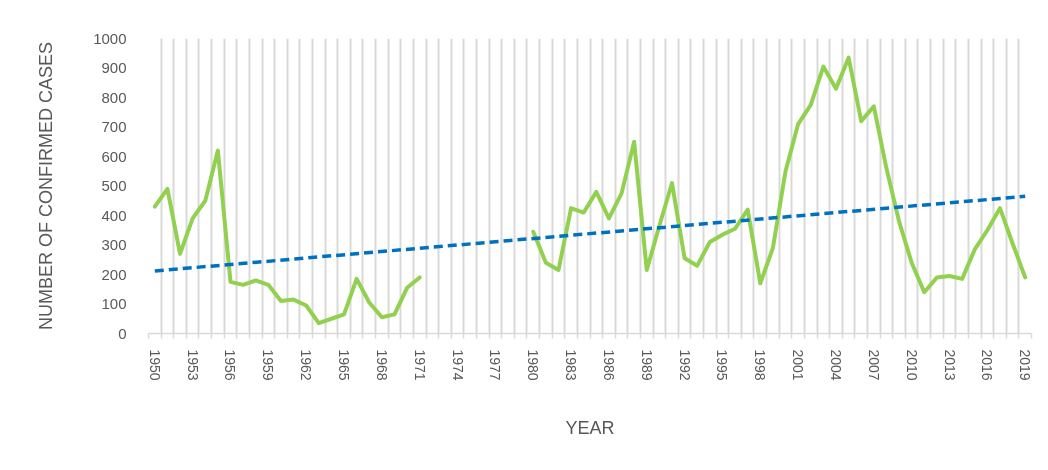  What do you see at coordinates (114, 185) in the screenshot?
I see `y-tick-label: 500` at bounding box center [114, 185].